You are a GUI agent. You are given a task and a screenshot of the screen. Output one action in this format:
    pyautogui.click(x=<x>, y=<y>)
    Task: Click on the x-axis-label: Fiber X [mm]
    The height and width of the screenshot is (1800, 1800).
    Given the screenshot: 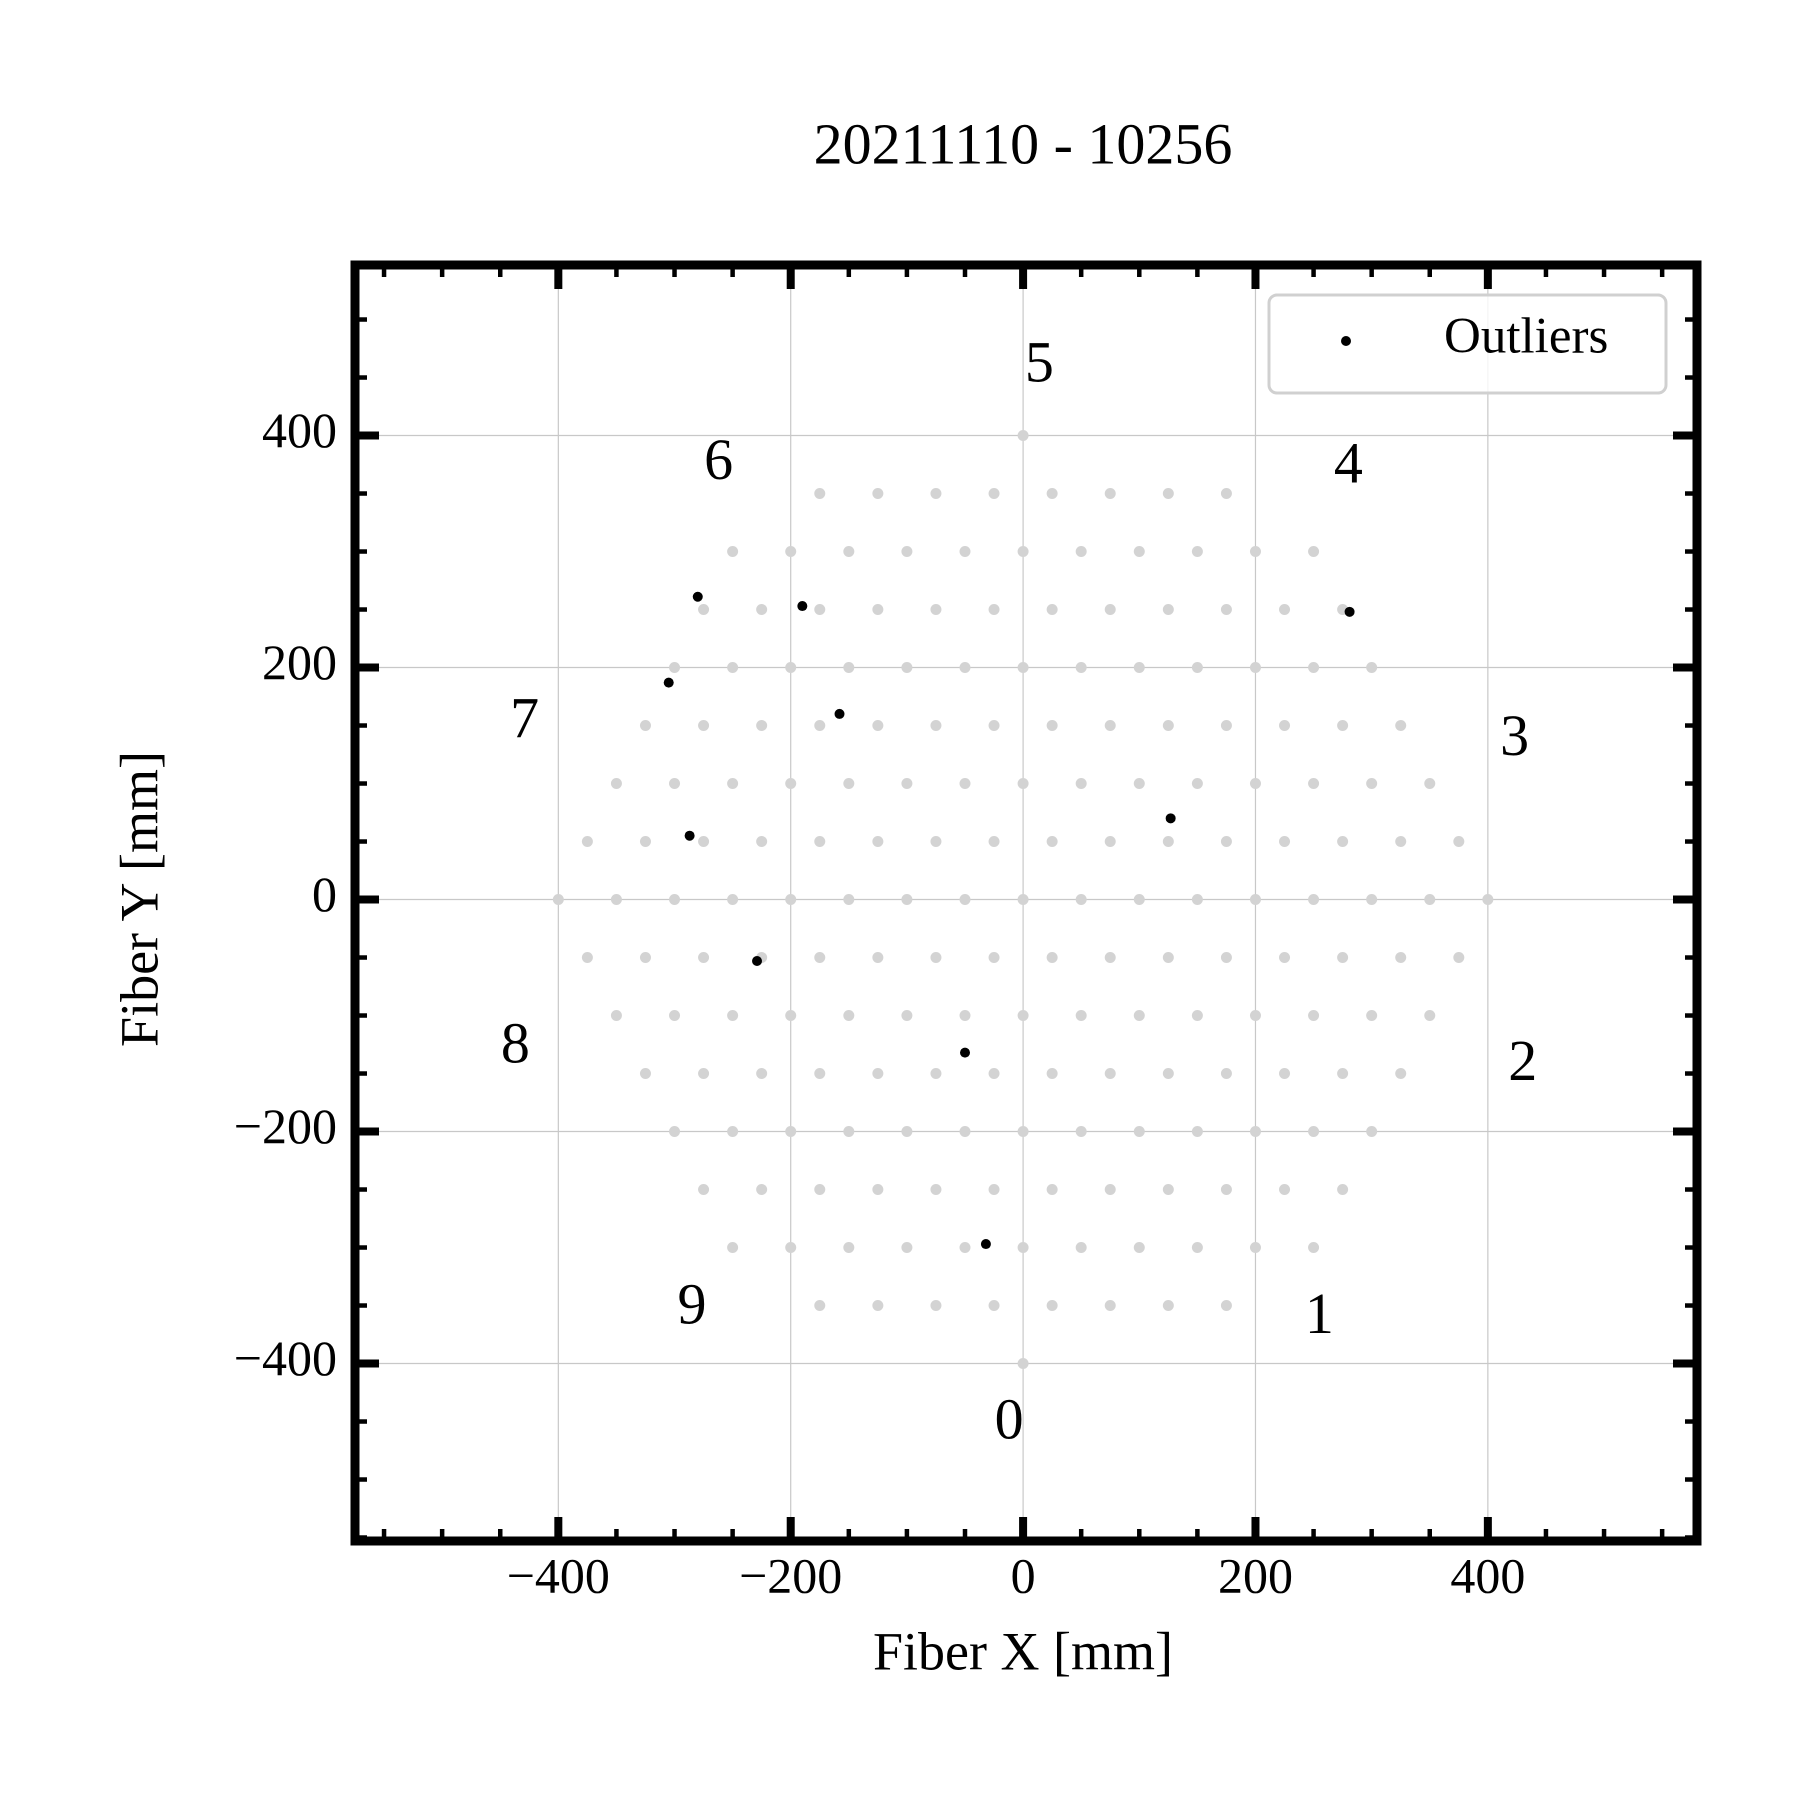 What is the action you would take?
    pyautogui.click(x=1023, y=1651)
    